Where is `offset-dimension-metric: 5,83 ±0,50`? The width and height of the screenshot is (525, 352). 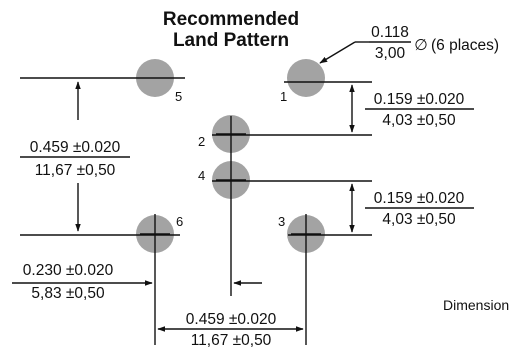 offset-dimension-metric: 5,83 ±0,50 is located at coordinates (68, 293).